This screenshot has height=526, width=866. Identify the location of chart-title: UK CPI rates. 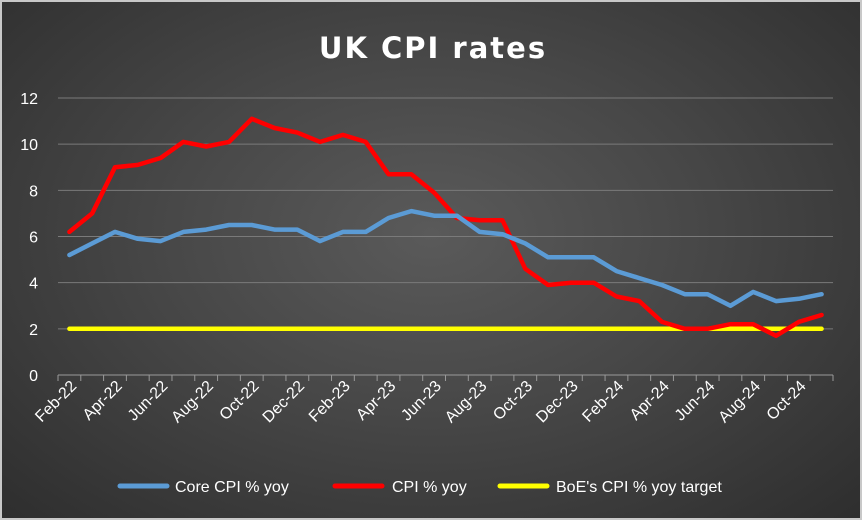
(433, 48).